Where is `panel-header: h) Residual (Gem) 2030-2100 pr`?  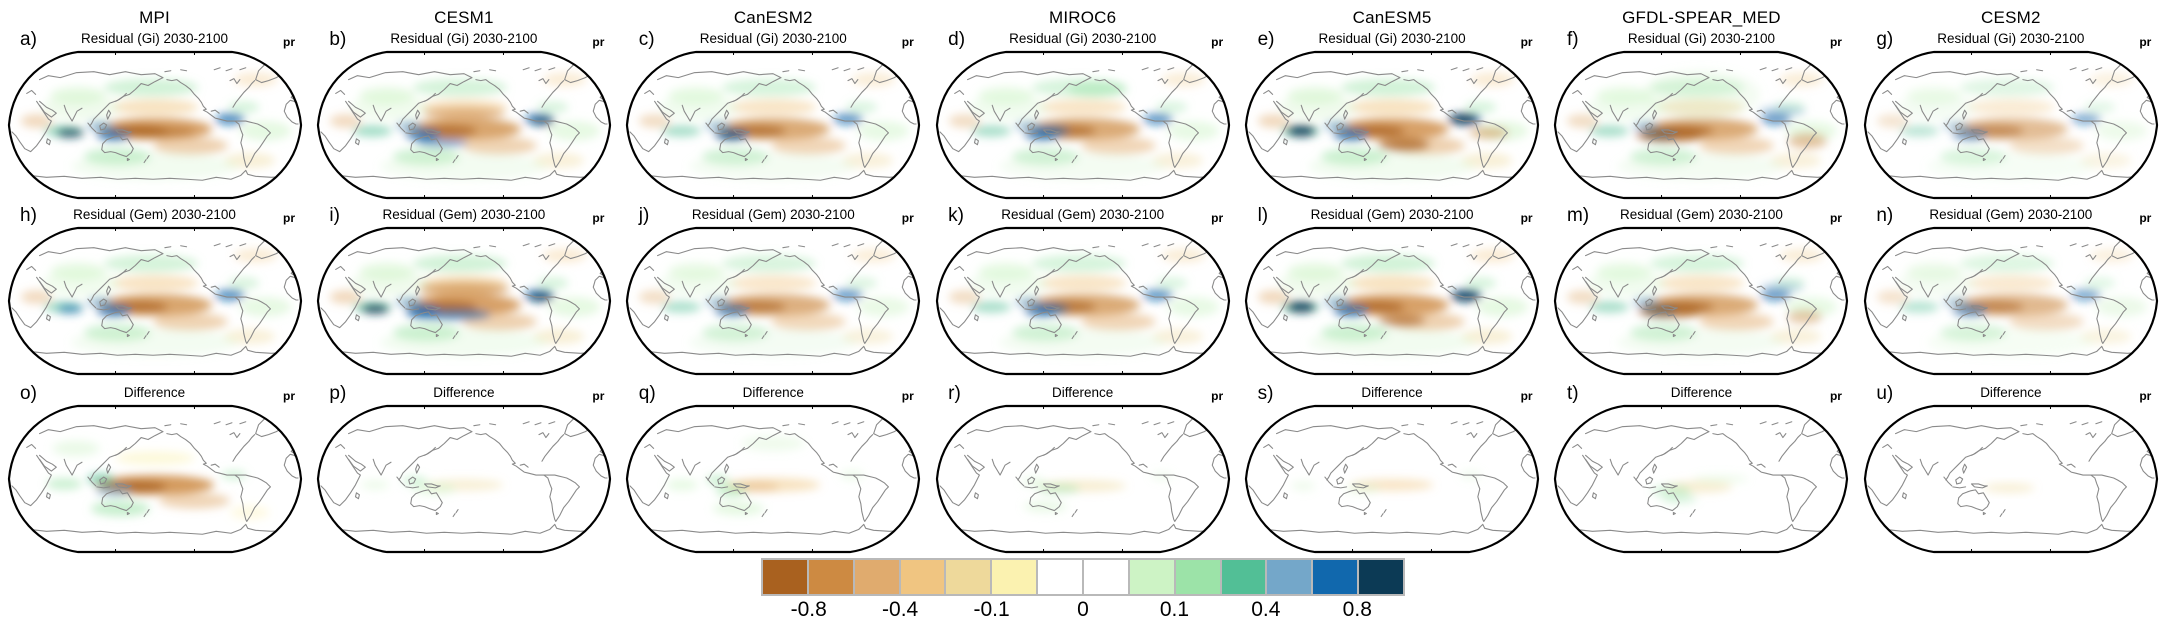 panel-header: h) Residual (Gem) 2030-2100 pr is located at coordinates (154, 216).